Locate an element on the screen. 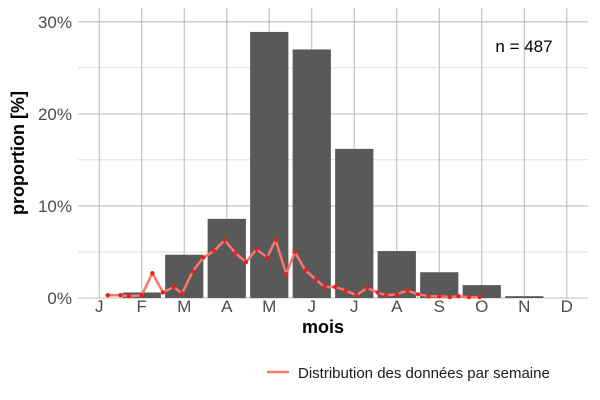 This screenshot has width=600, height=400. x-tick-label: D is located at coordinates (567, 306).